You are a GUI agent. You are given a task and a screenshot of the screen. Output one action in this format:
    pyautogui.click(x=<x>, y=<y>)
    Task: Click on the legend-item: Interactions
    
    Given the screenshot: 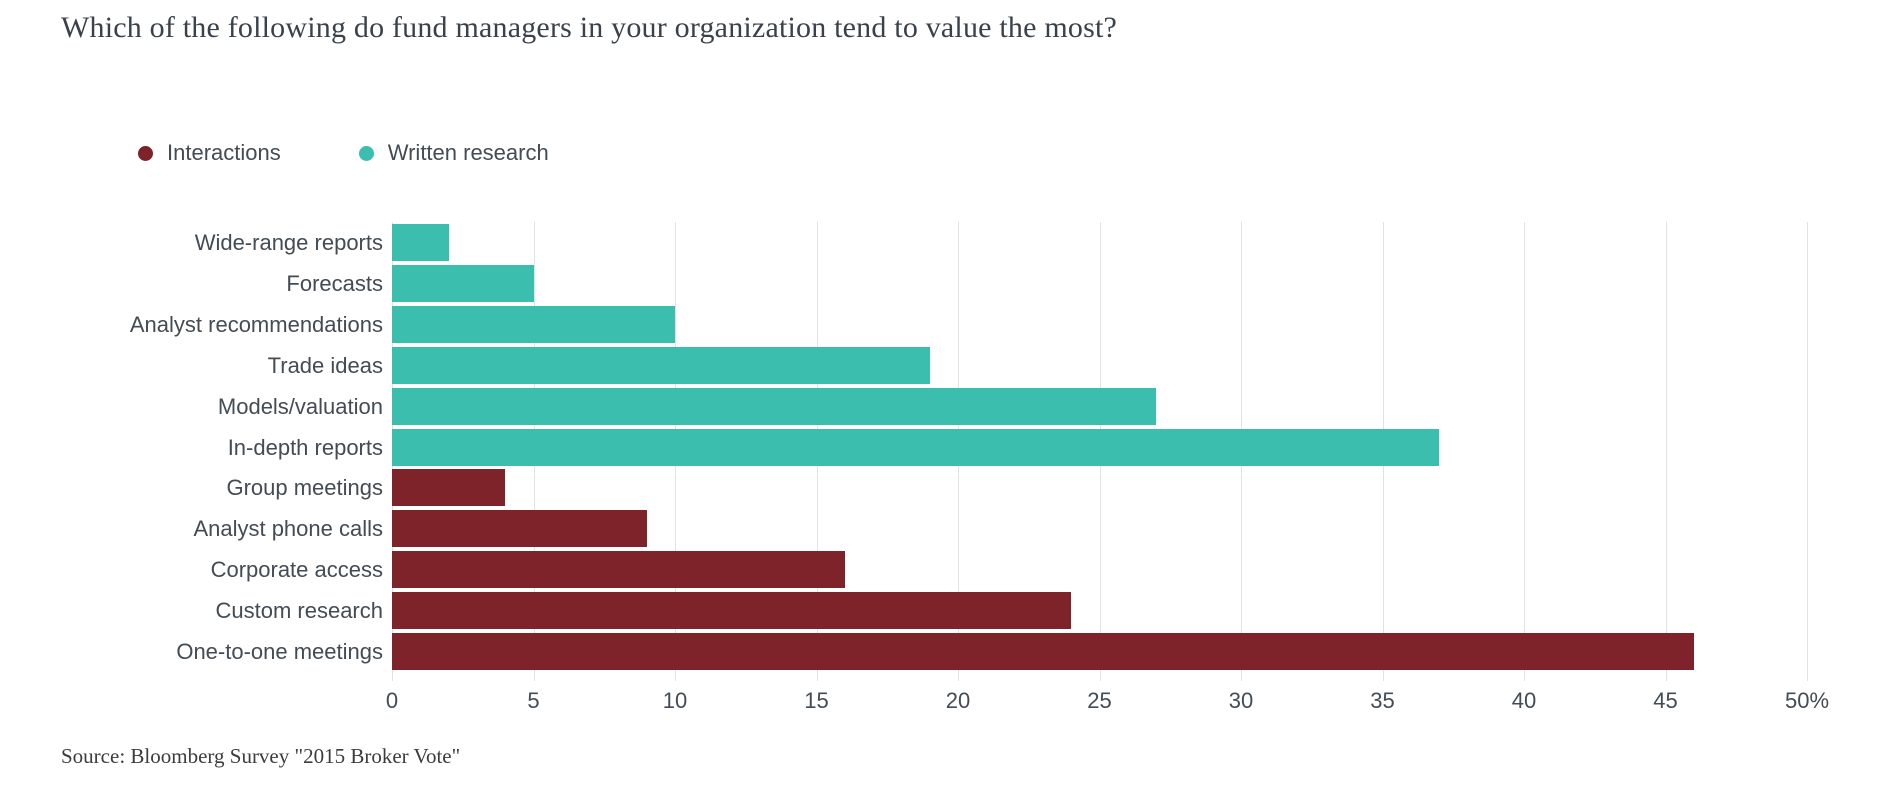 What is the action you would take?
    pyautogui.click(x=209, y=153)
    